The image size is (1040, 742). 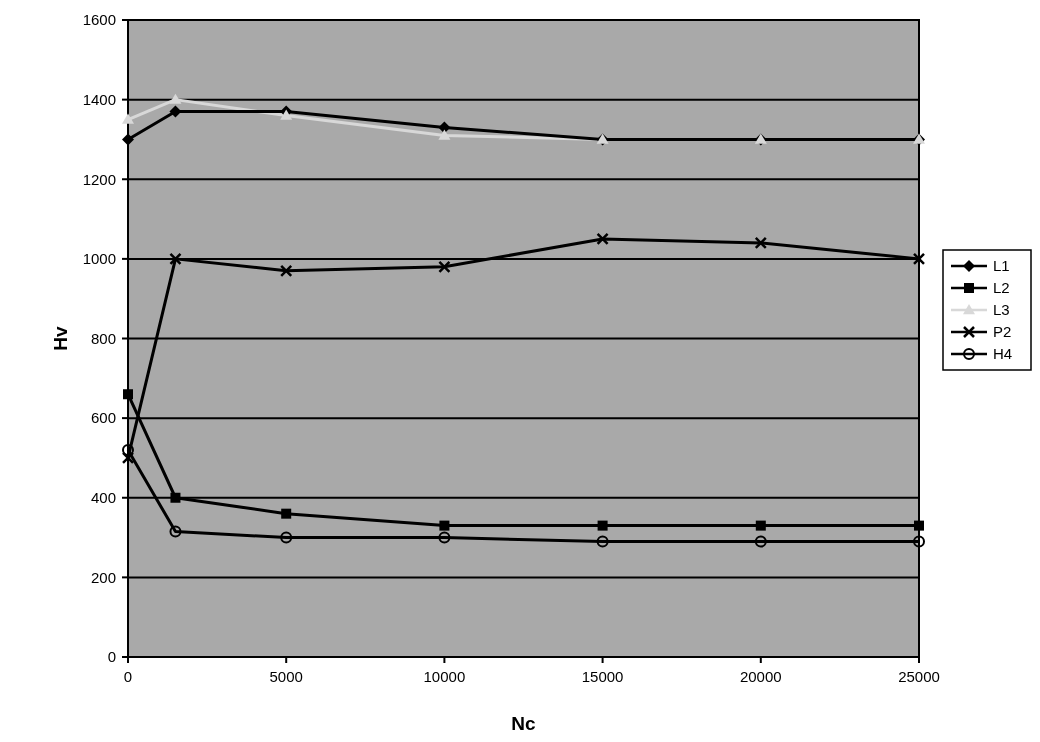 What do you see at coordinates (602, 676) in the screenshot?
I see `x-tick-label: 15000` at bounding box center [602, 676].